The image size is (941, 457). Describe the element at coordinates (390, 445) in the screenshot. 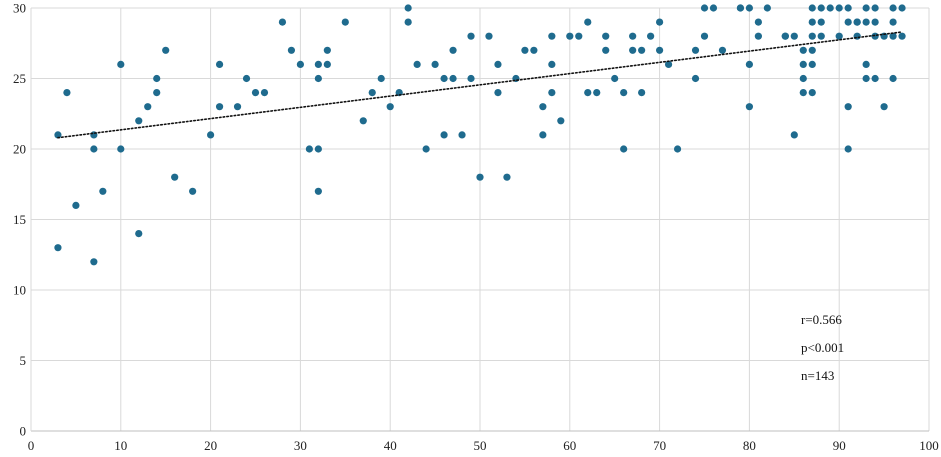

I see `x-tick-label-40: 40` at that location.